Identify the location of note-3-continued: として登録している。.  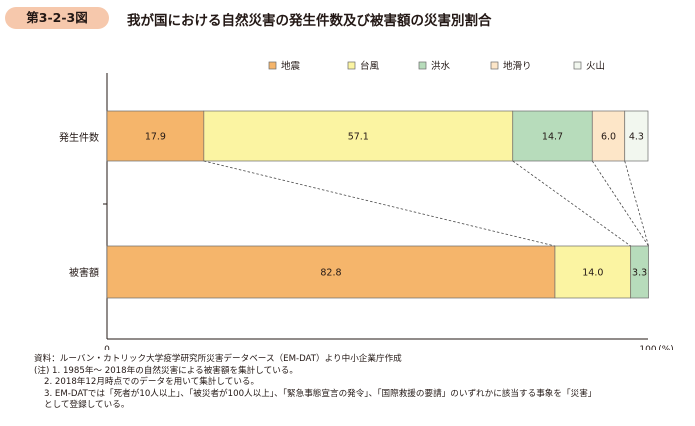
(87, 405).